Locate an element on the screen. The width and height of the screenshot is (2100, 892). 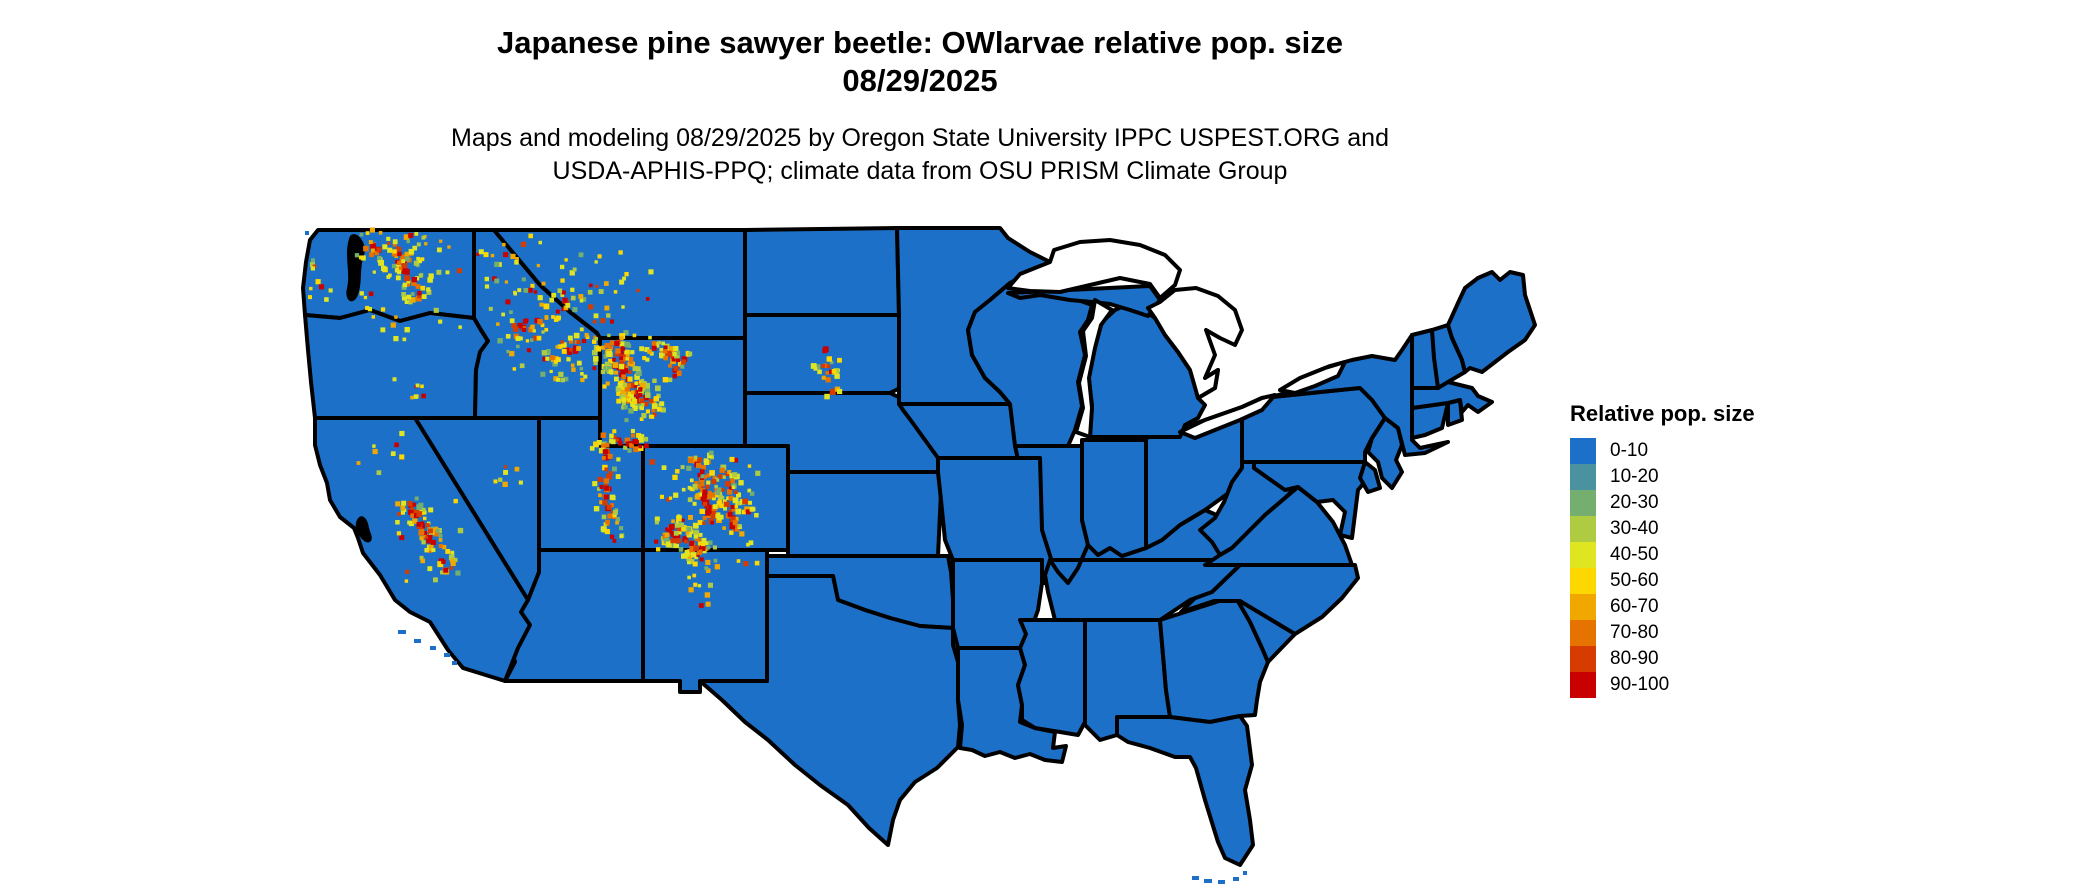
hotspot-cluster-washington-cascades is located at coordinates (408, 280).